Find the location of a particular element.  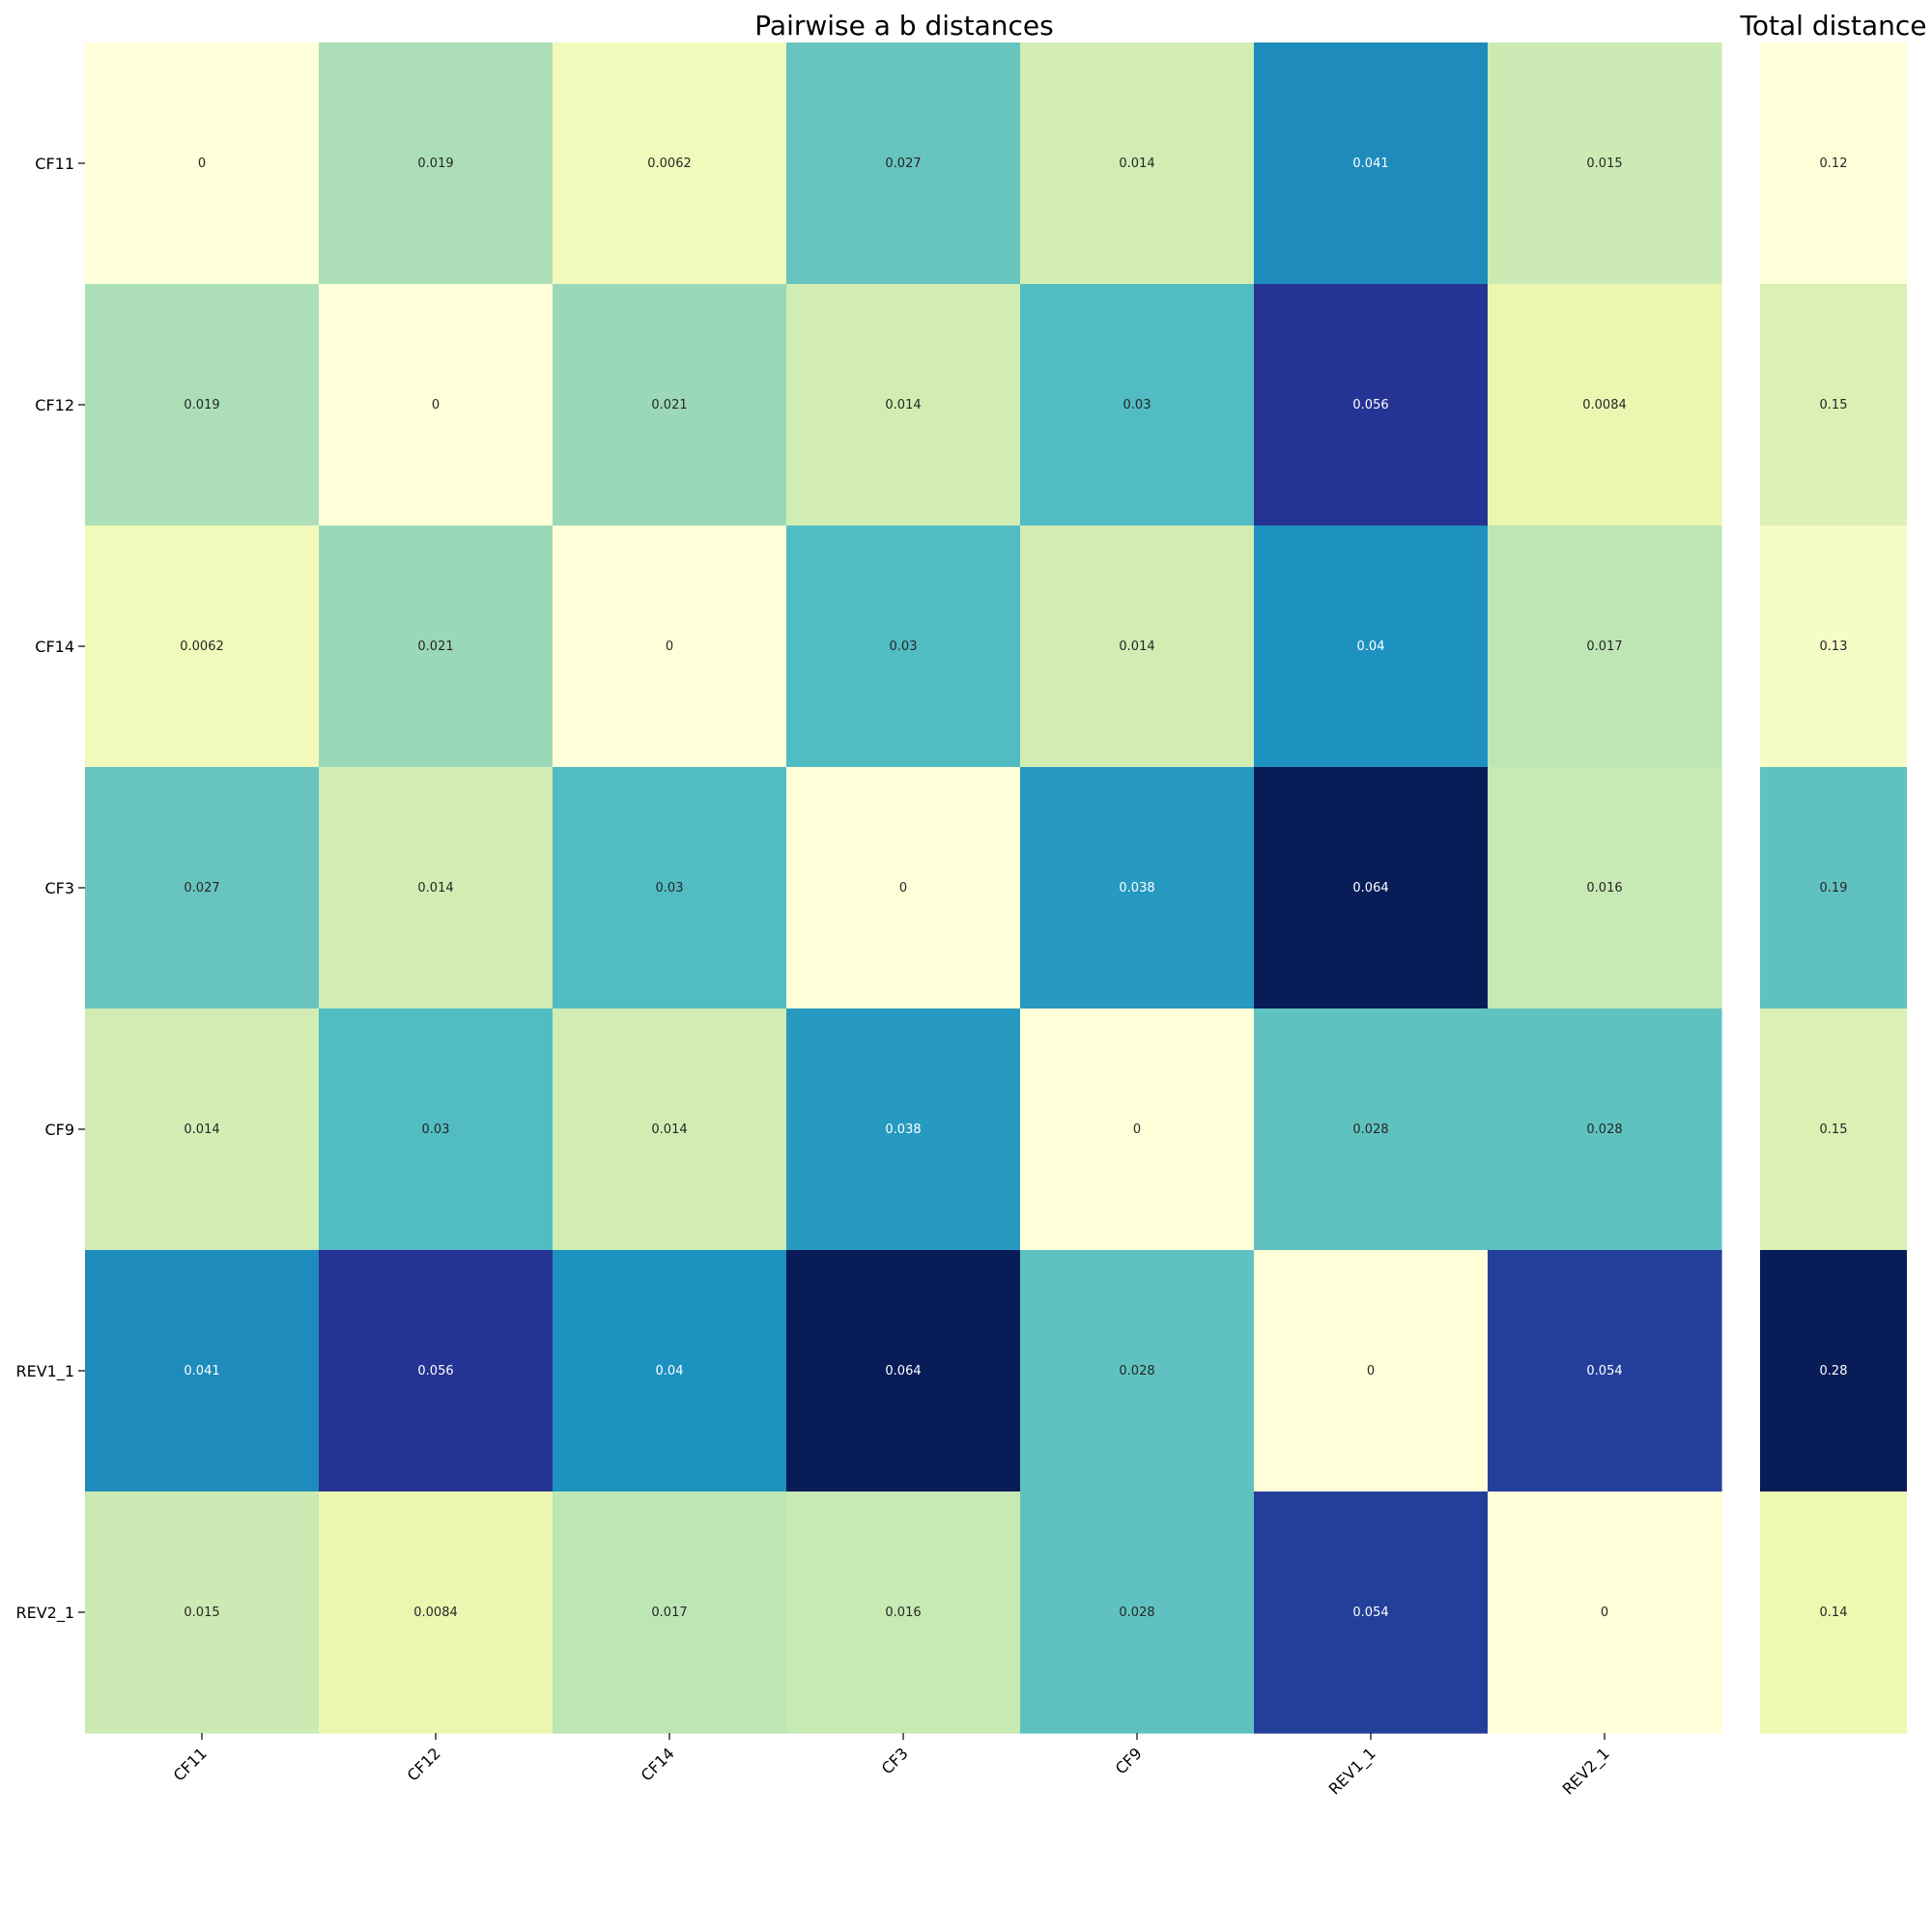

y-tick-label: CF3 is located at coordinates (59, 888).